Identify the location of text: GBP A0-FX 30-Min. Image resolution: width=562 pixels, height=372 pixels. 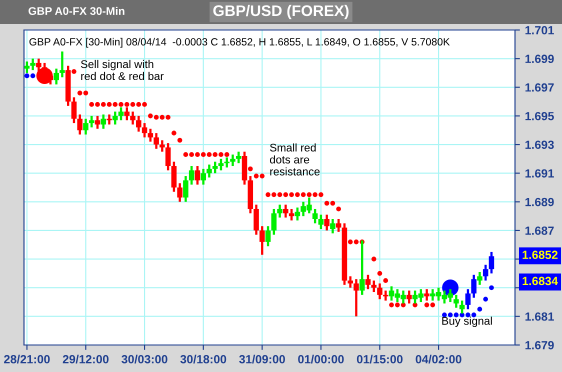
(76, 10).